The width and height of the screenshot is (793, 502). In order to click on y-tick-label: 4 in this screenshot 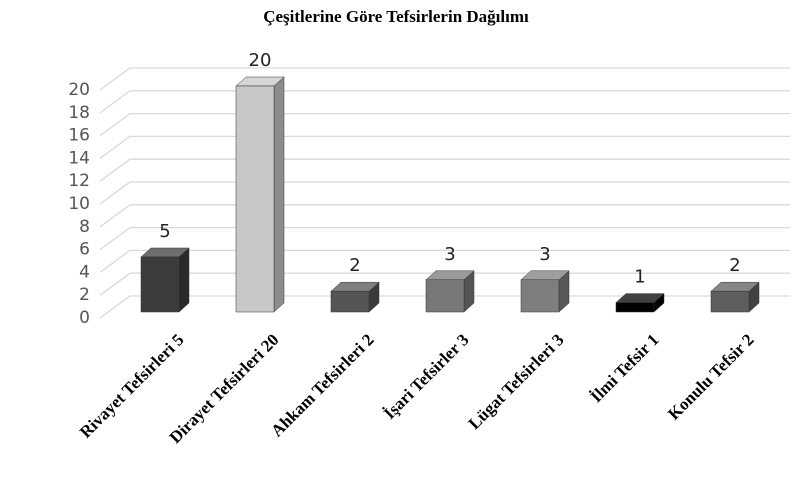, I will do `click(84, 272)`.